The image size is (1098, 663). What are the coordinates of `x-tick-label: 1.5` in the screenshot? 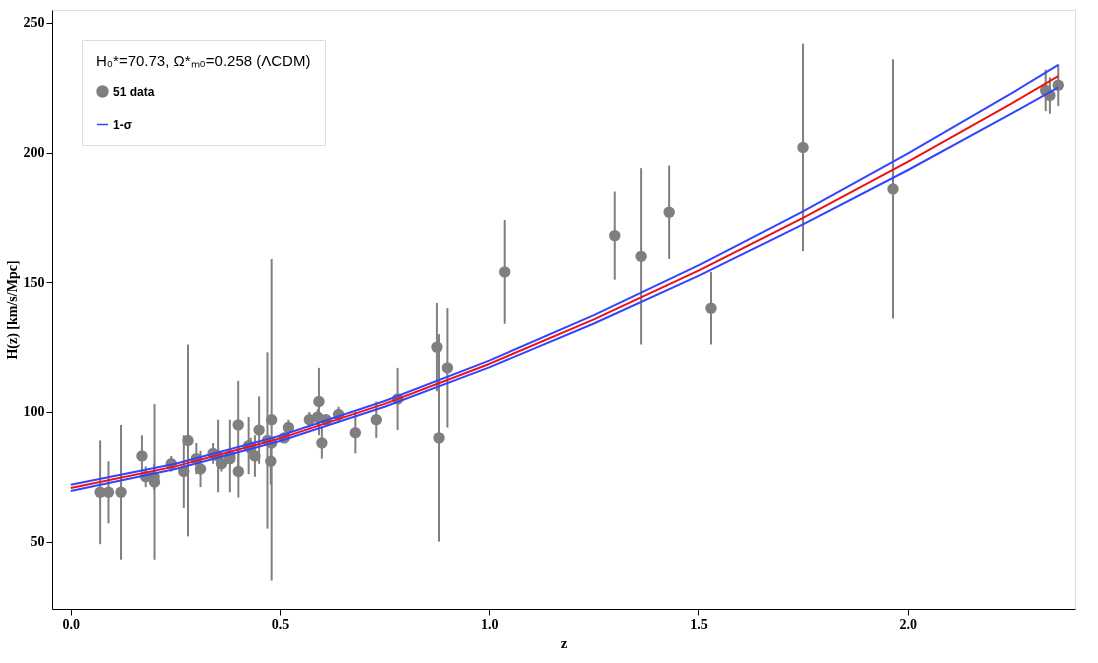 It's located at (699, 624).